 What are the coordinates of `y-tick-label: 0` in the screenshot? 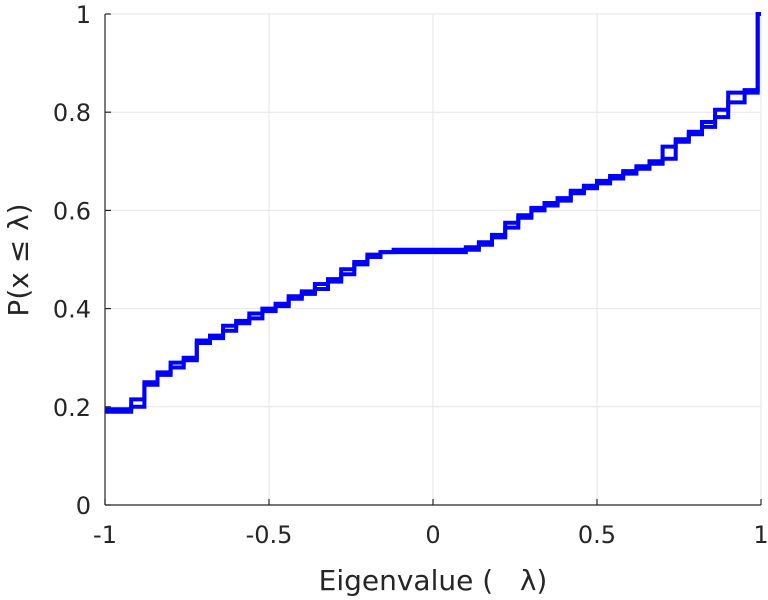 It's located at (83, 506).